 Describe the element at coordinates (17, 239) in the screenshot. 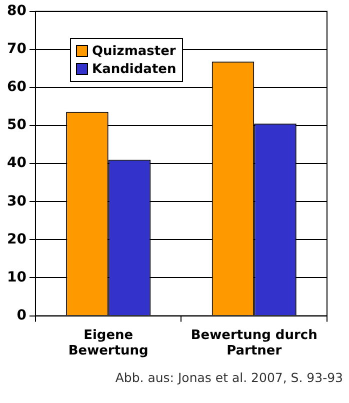

I see `y-tick-label: 20` at that location.